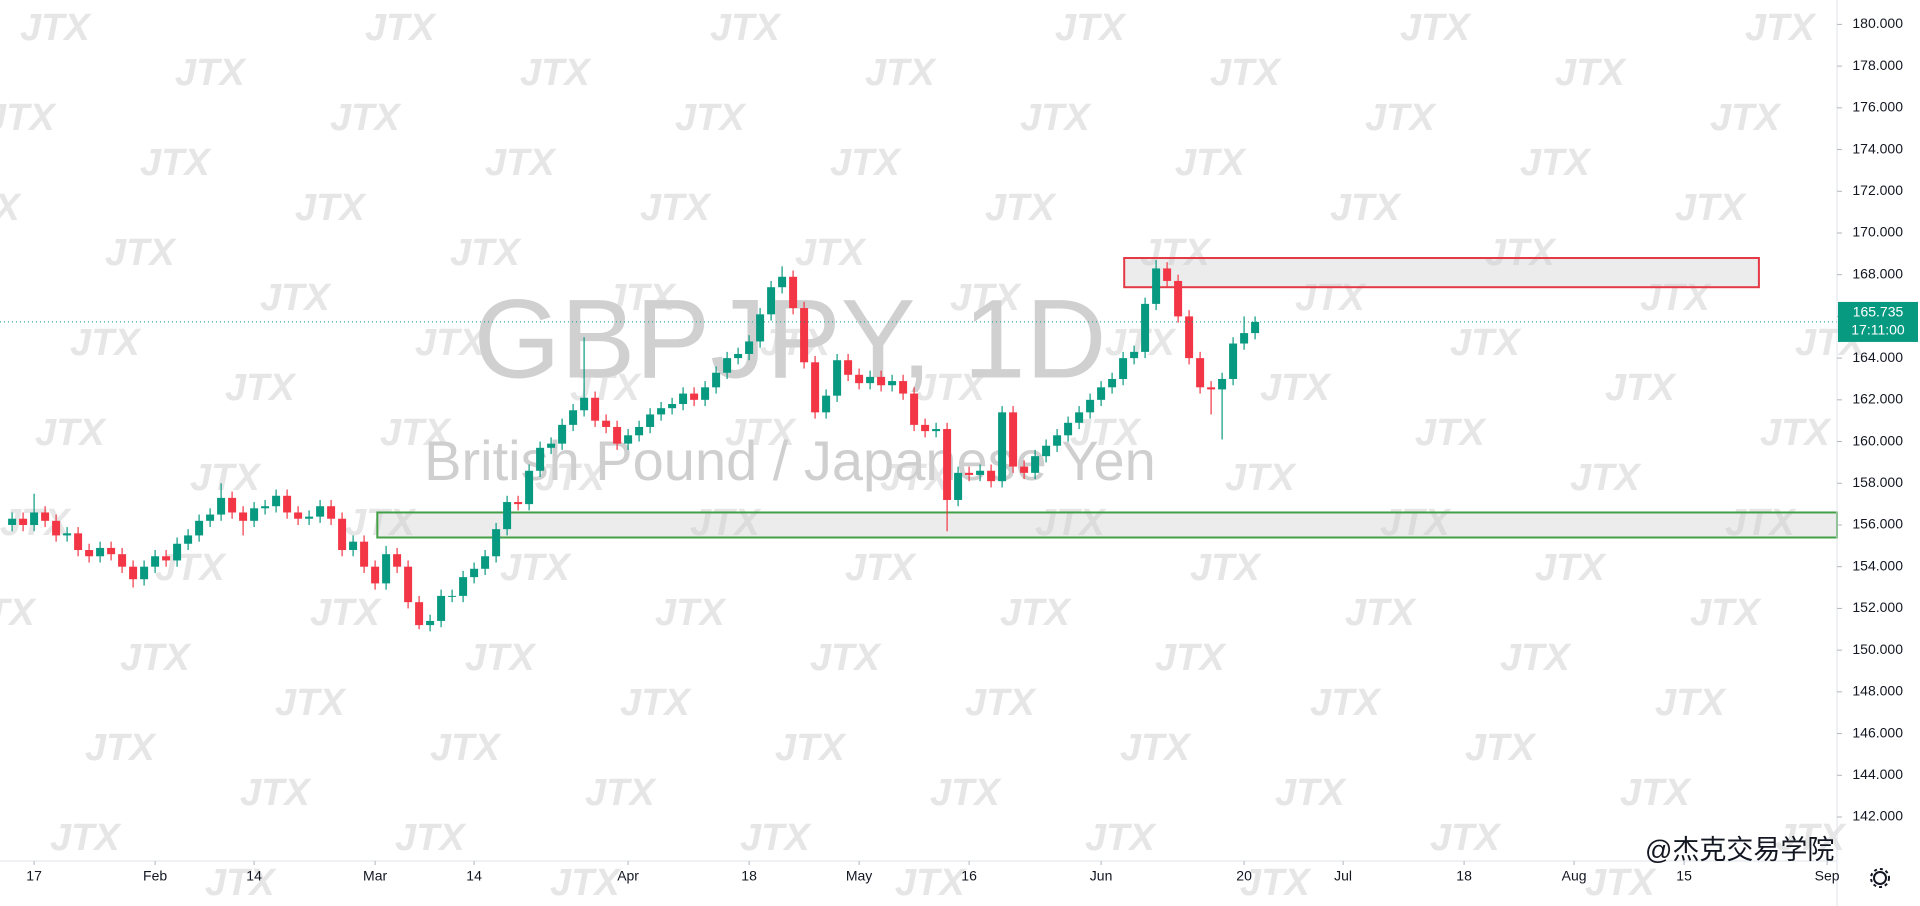 Image resolution: width=1920 pixels, height=906 pixels. What do you see at coordinates (1877, 565) in the screenshot?
I see `y-tick-label: 154.000` at bounding box center [1877, 565].